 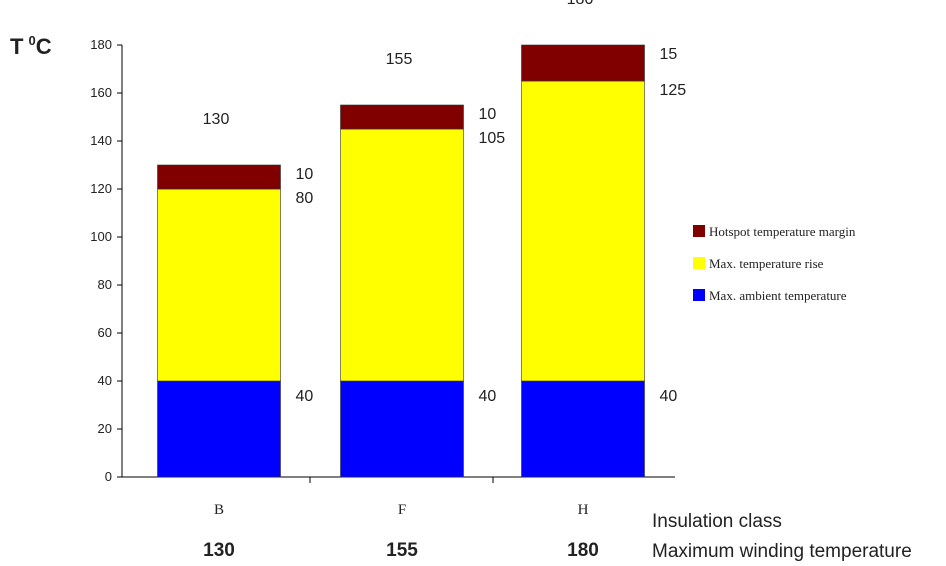 I want to click on y-tick-label: 0, so click(x=108, y=476).